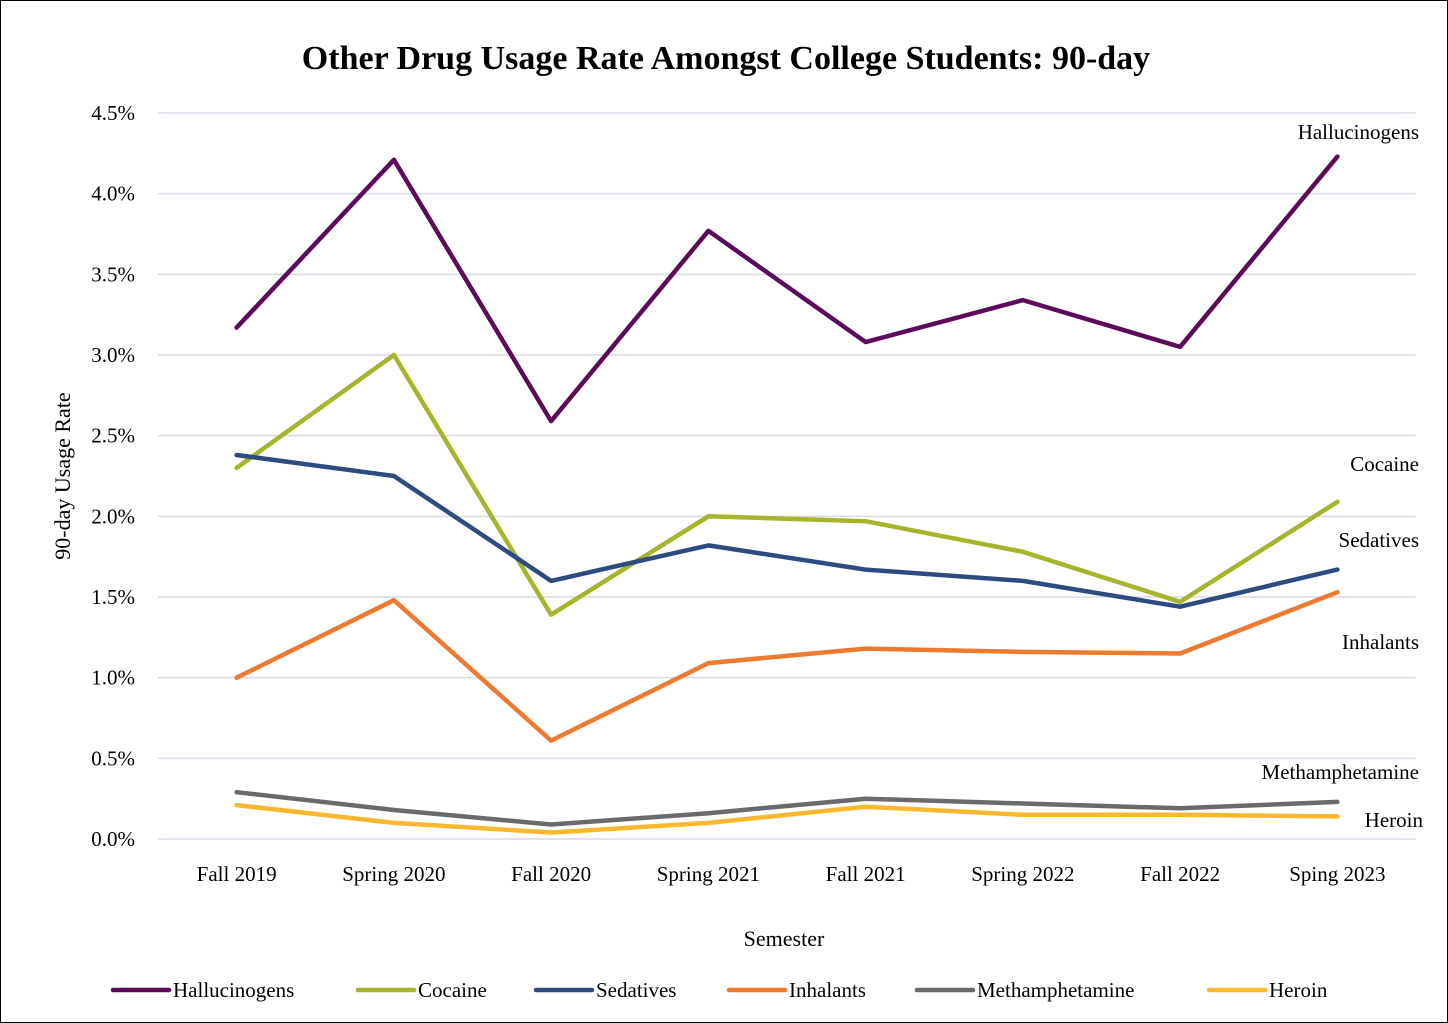  Describe the element at coordinates (113, 113) in the screenshot. I see `y-tick-label: 4.5%` at that location.